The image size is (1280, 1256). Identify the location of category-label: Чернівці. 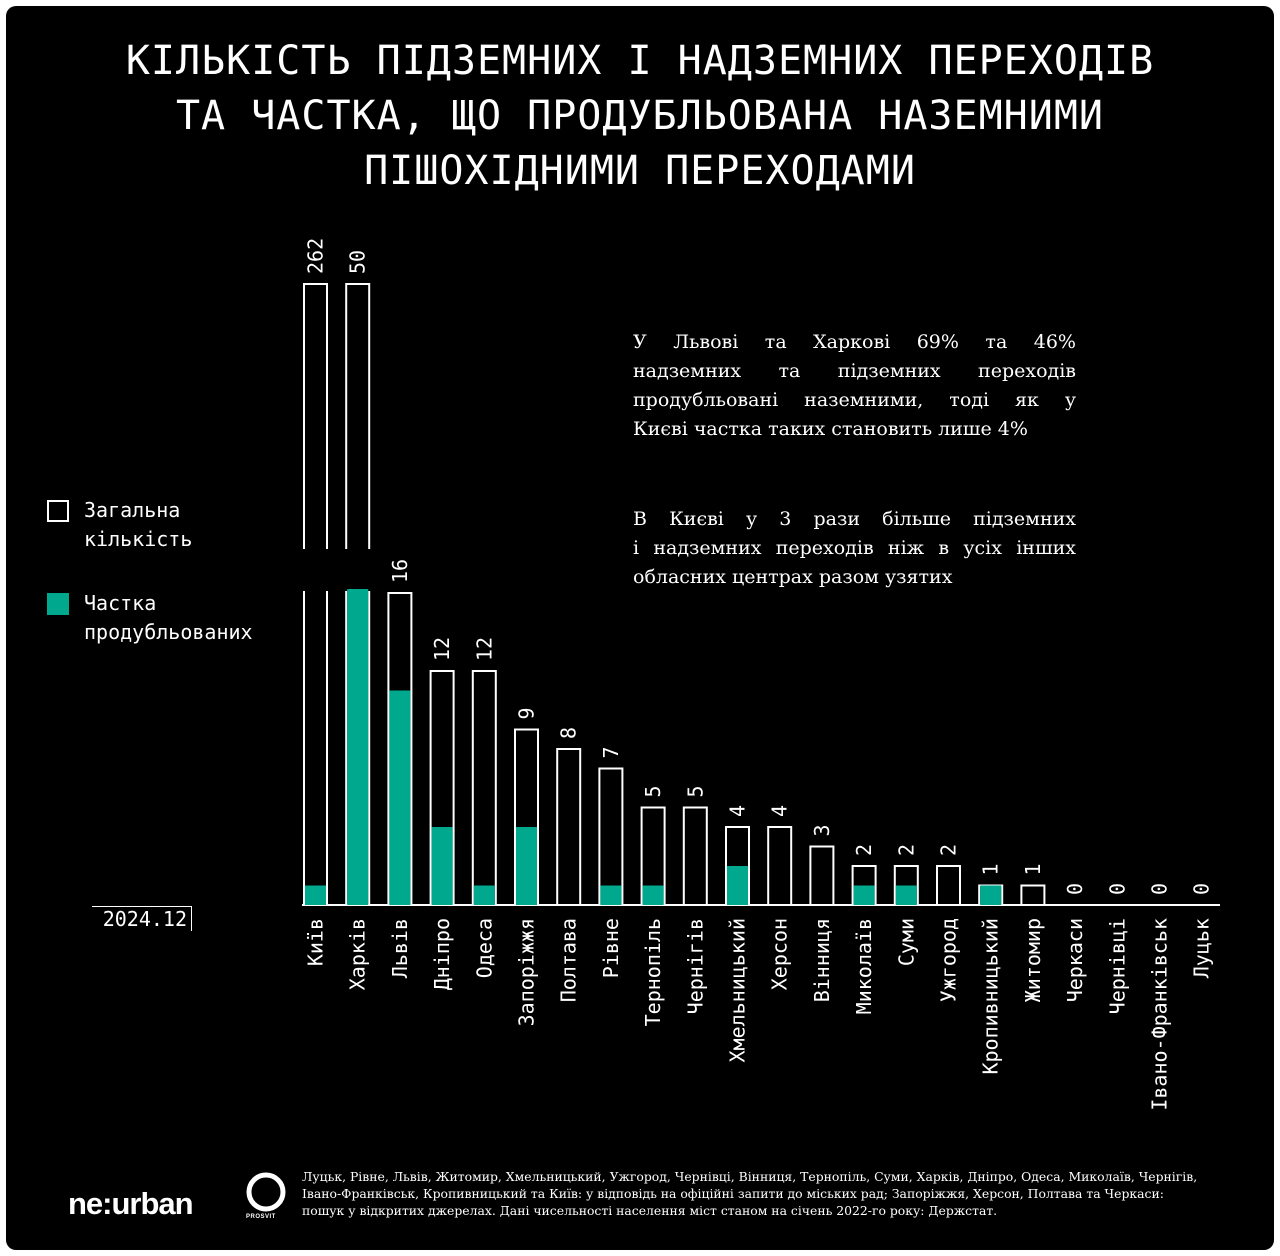
(1117, 966).